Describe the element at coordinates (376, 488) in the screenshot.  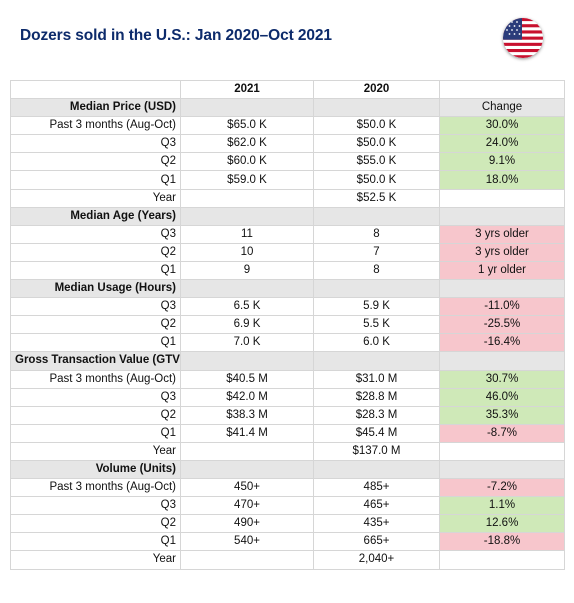
I see `value-2020: 485+` at that location.